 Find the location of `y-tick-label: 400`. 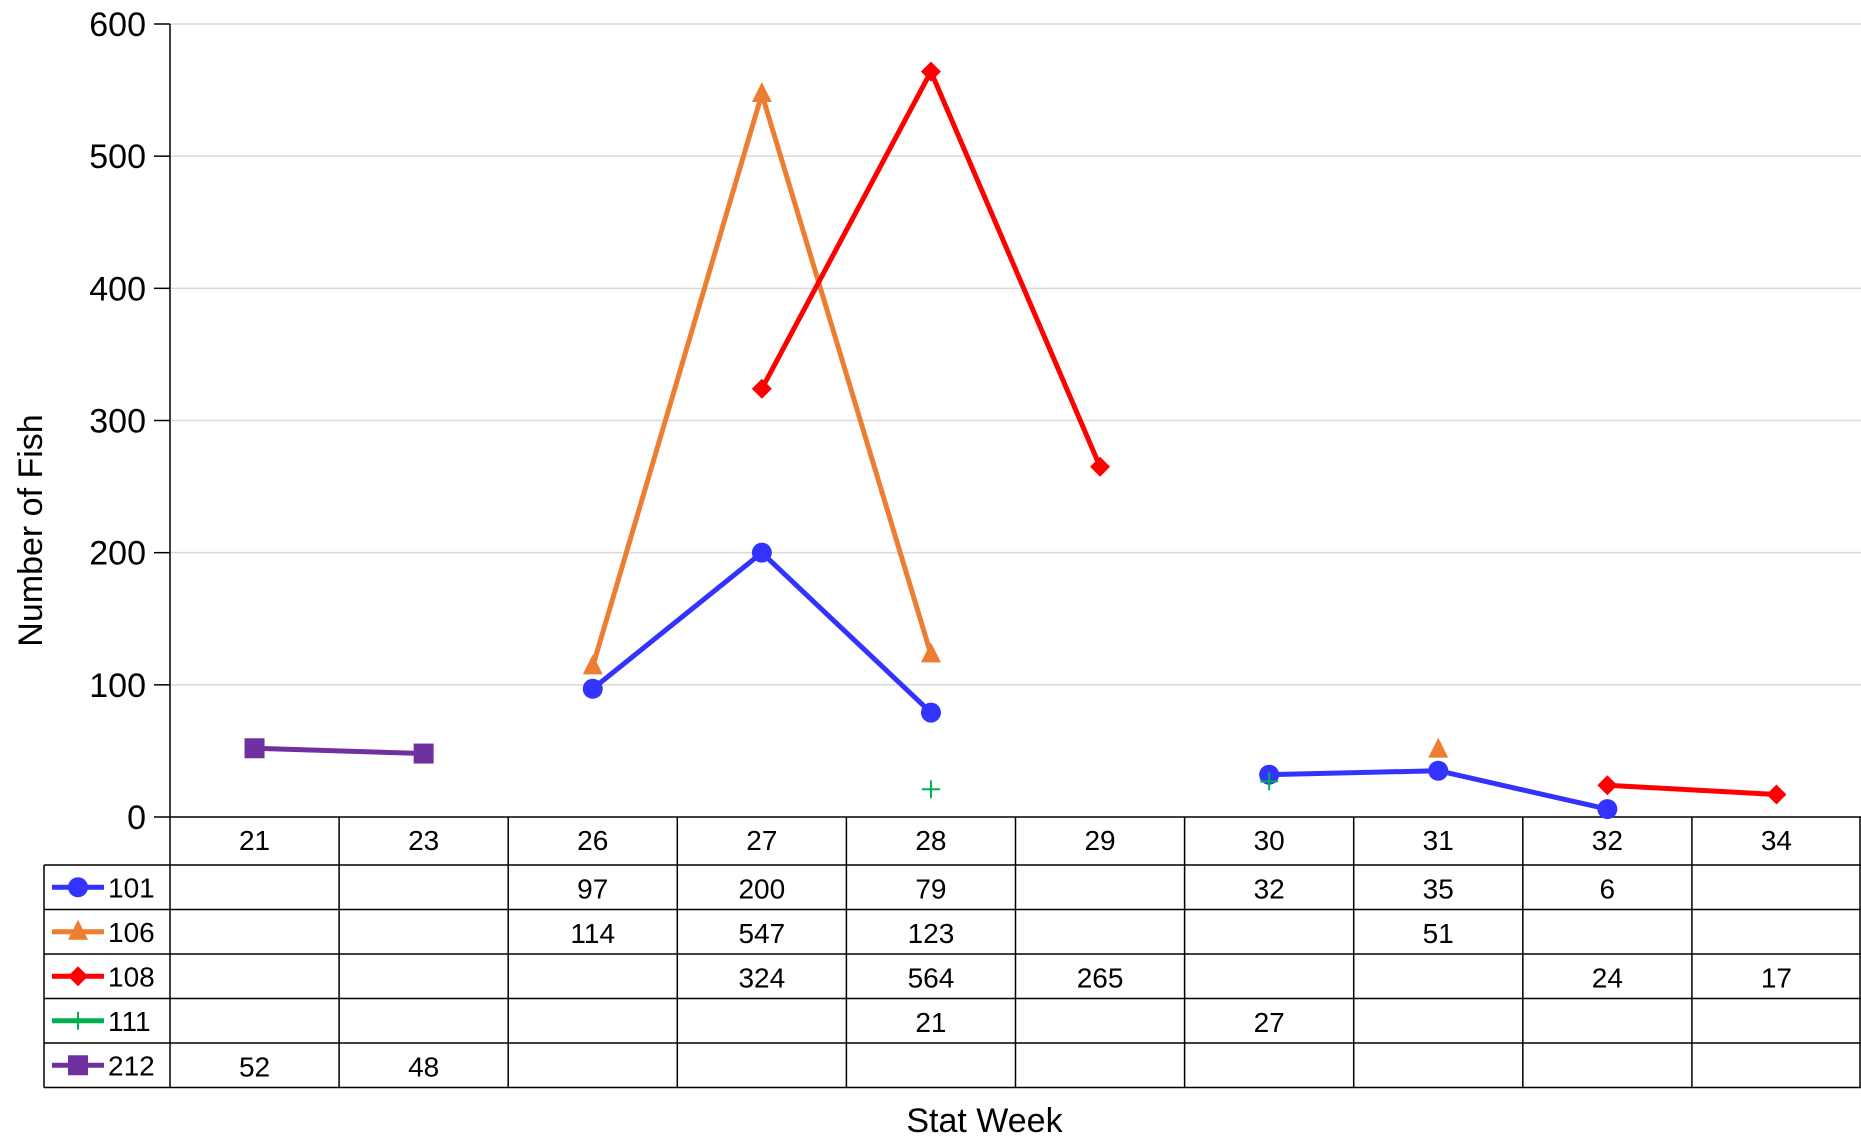

y-tick-label: 400 is located at coordinates (117, 289).